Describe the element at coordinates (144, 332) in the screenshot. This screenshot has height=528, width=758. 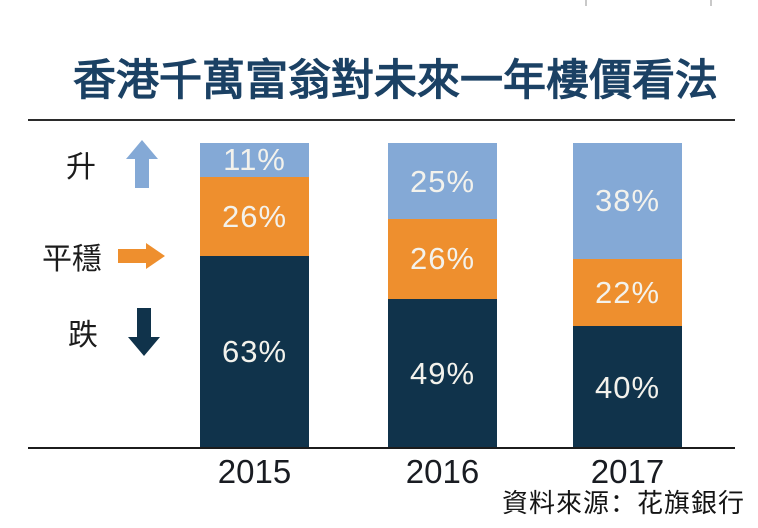
I see `down-arrow-icon` at that location.